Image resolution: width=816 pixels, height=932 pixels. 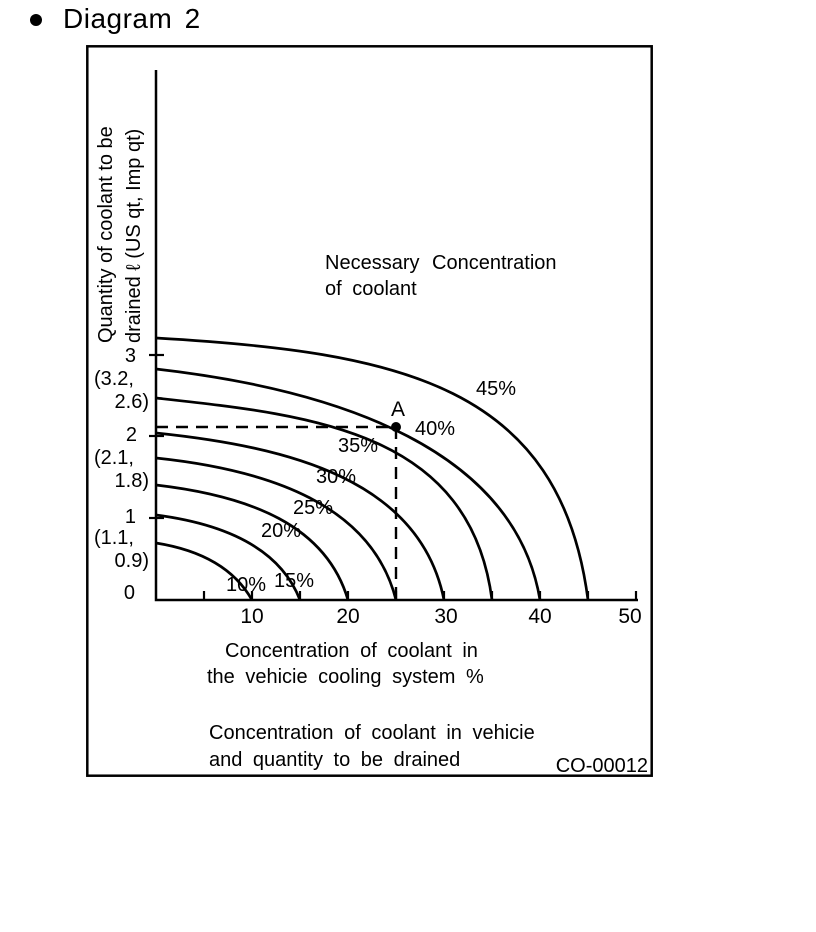 What do you see at coordinates (398, 409) in the screenshot?
I see `point-a-label: A` at bounding box center [398, 409].